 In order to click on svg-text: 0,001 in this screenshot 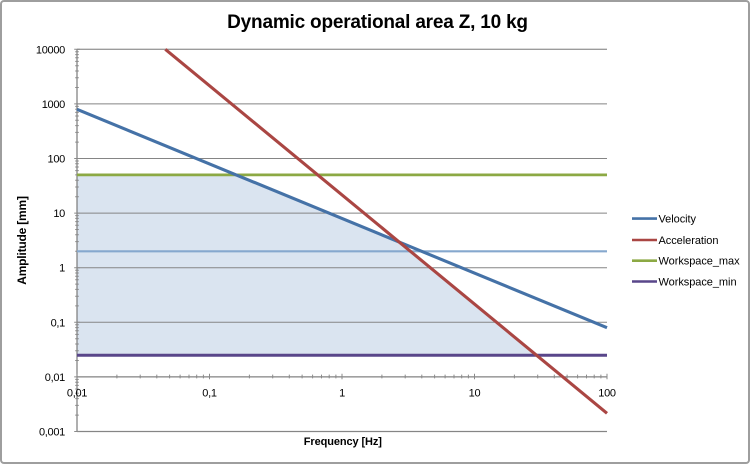, I will do `click(52, 433)`.